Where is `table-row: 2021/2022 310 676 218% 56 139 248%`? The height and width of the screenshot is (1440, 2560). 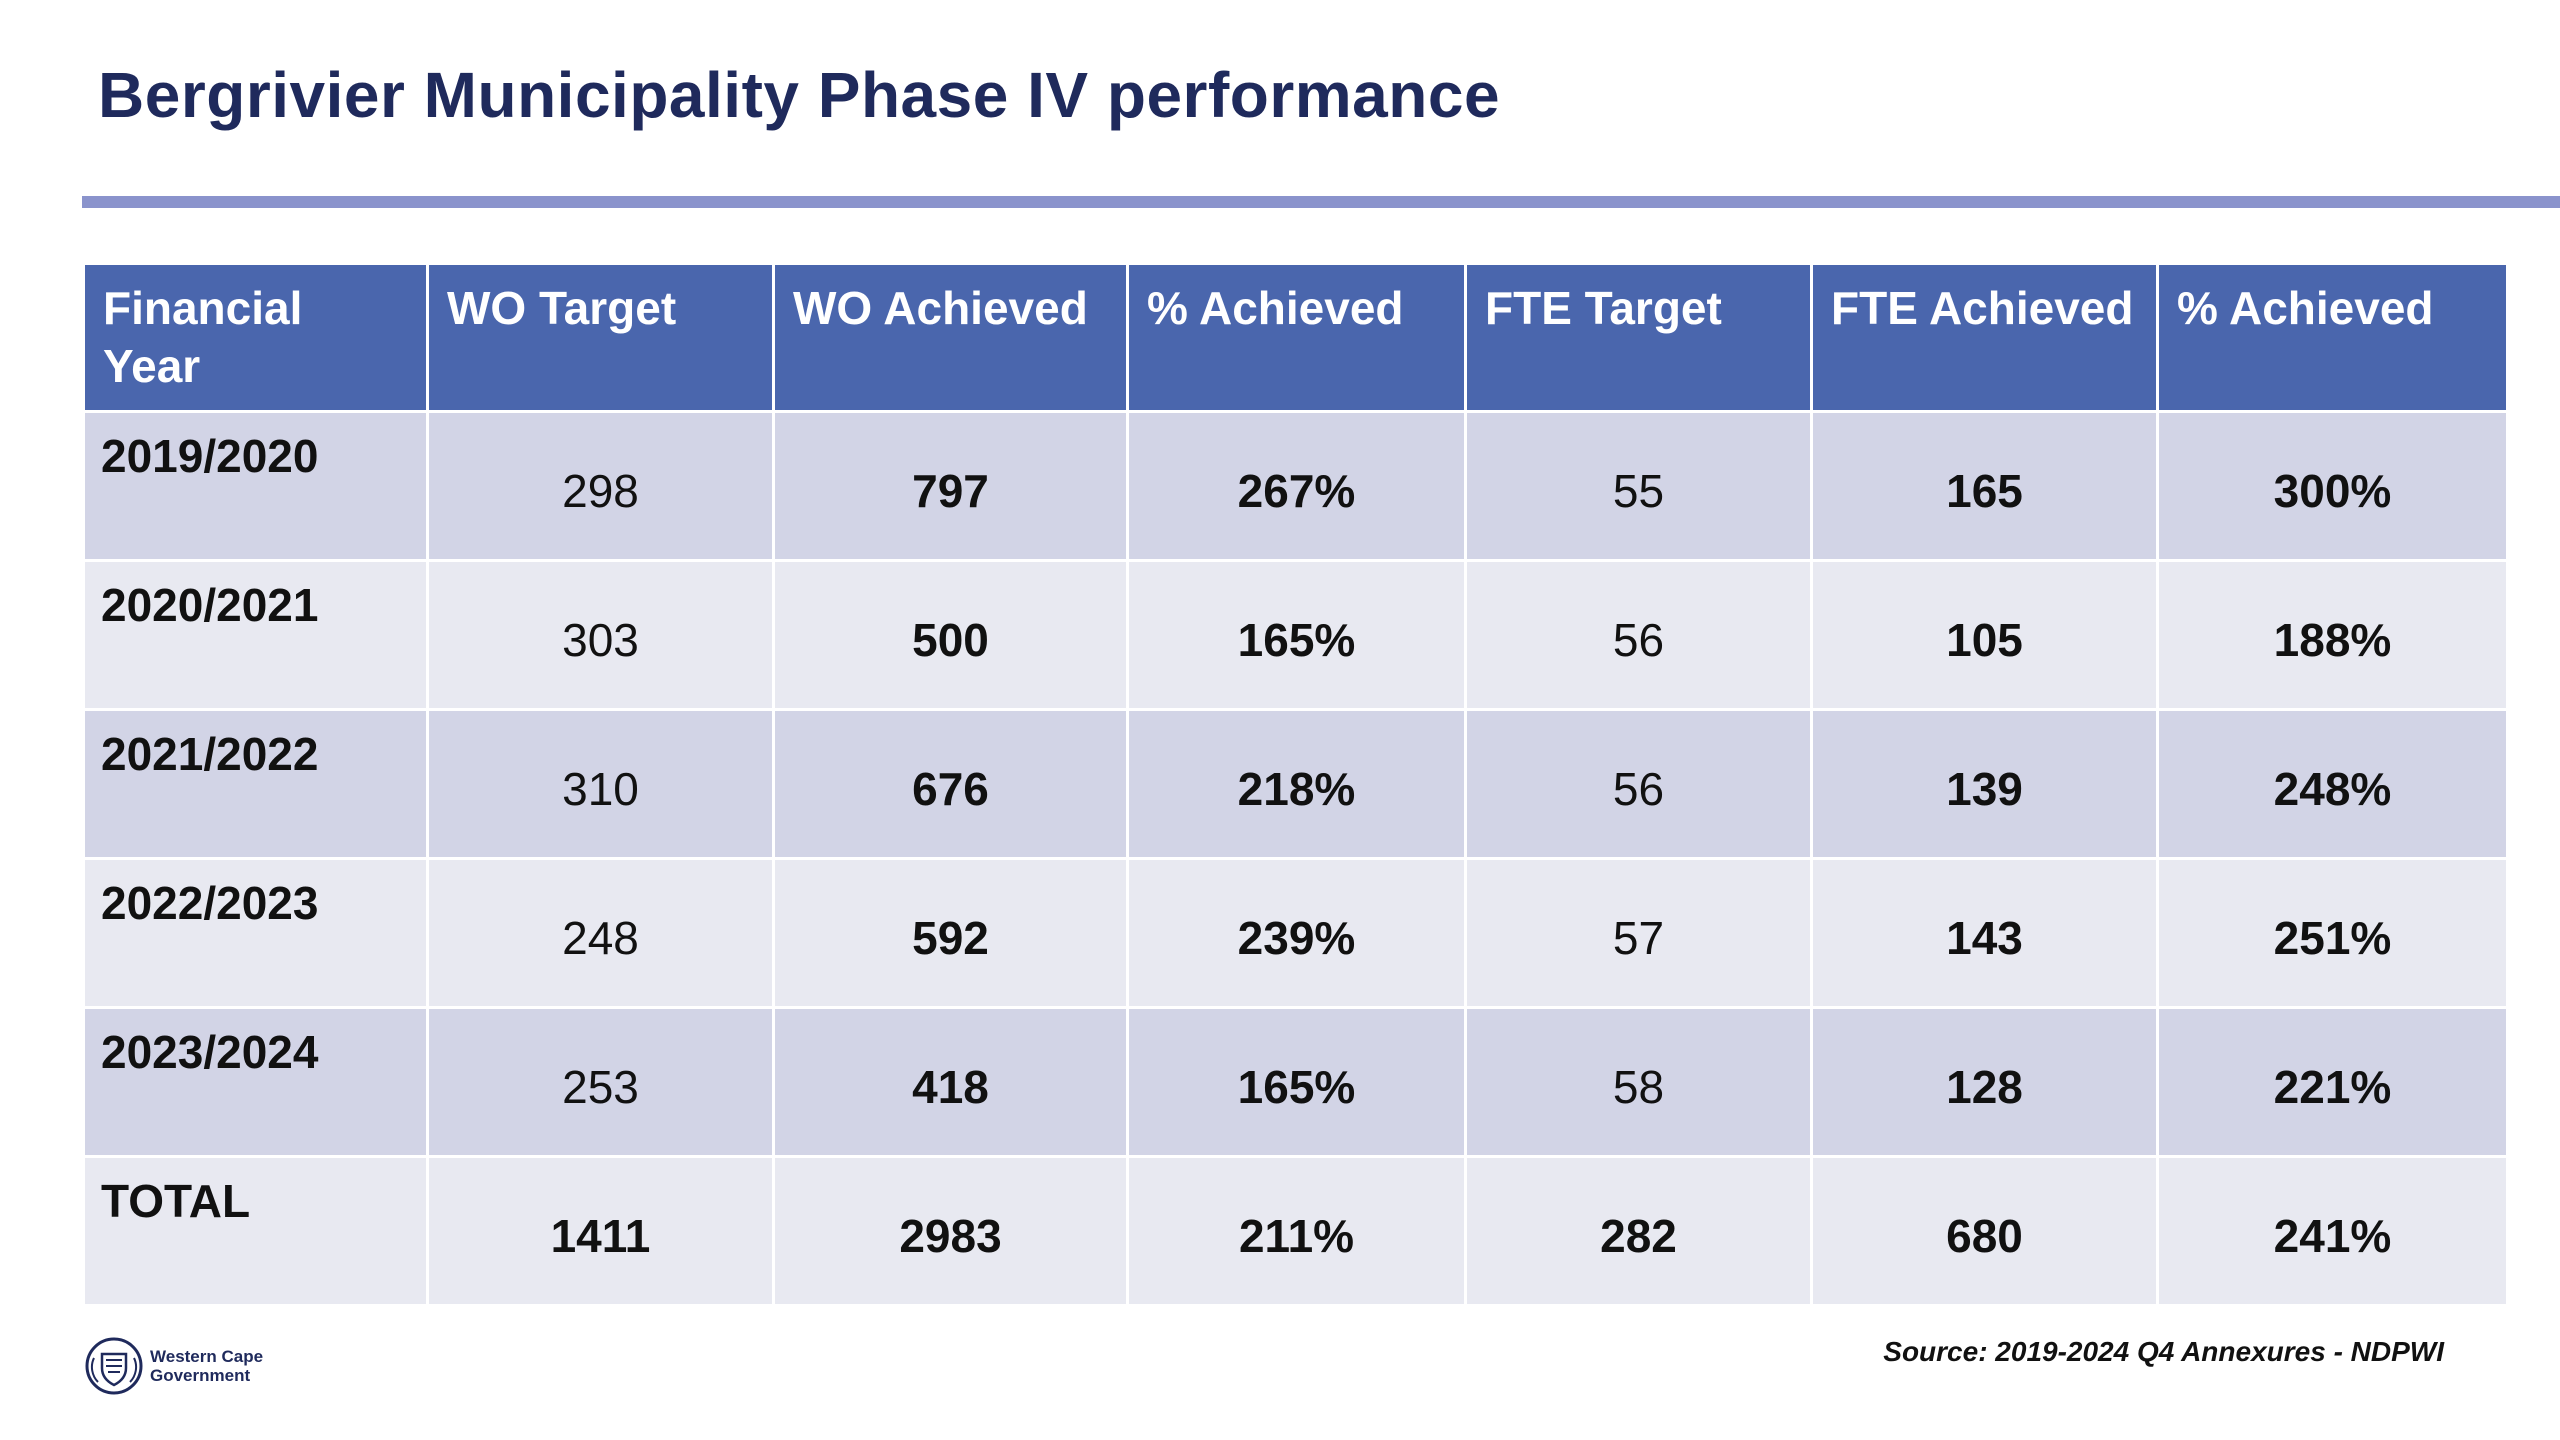
table-row: 2021/2022 310 676 218% 56 139 248% is located at coordinates (1295, 784).